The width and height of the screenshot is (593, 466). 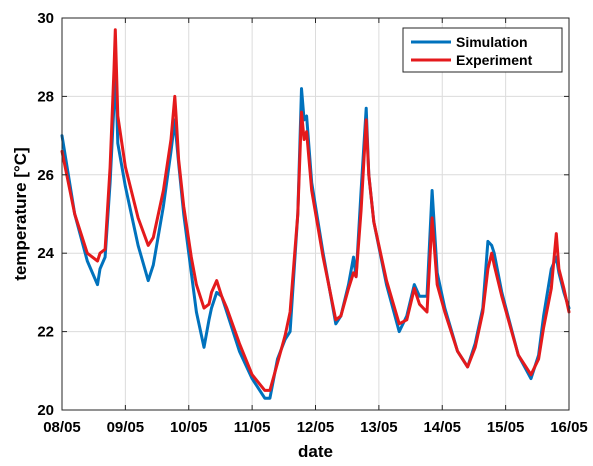 What do you see at coordinates (379, 427) in the screenshot?
I see `x-tick-label: 13/05` at bounding box center [379, 427].